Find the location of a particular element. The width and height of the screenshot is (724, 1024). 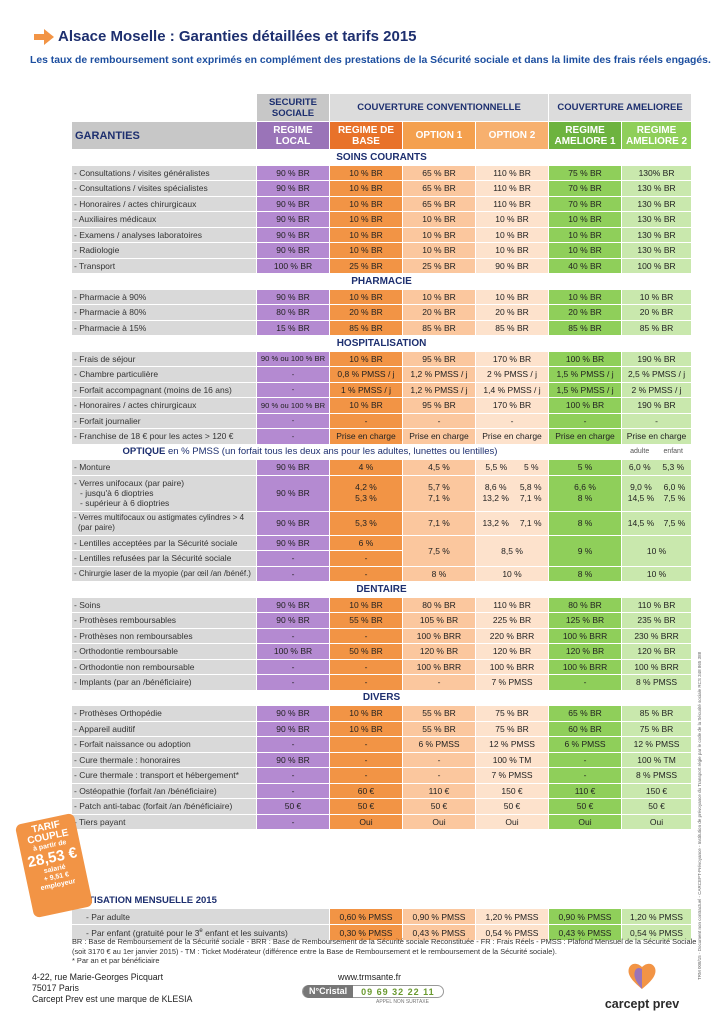

section-title-divers: DIVERS is located at coordinates (382, 698).